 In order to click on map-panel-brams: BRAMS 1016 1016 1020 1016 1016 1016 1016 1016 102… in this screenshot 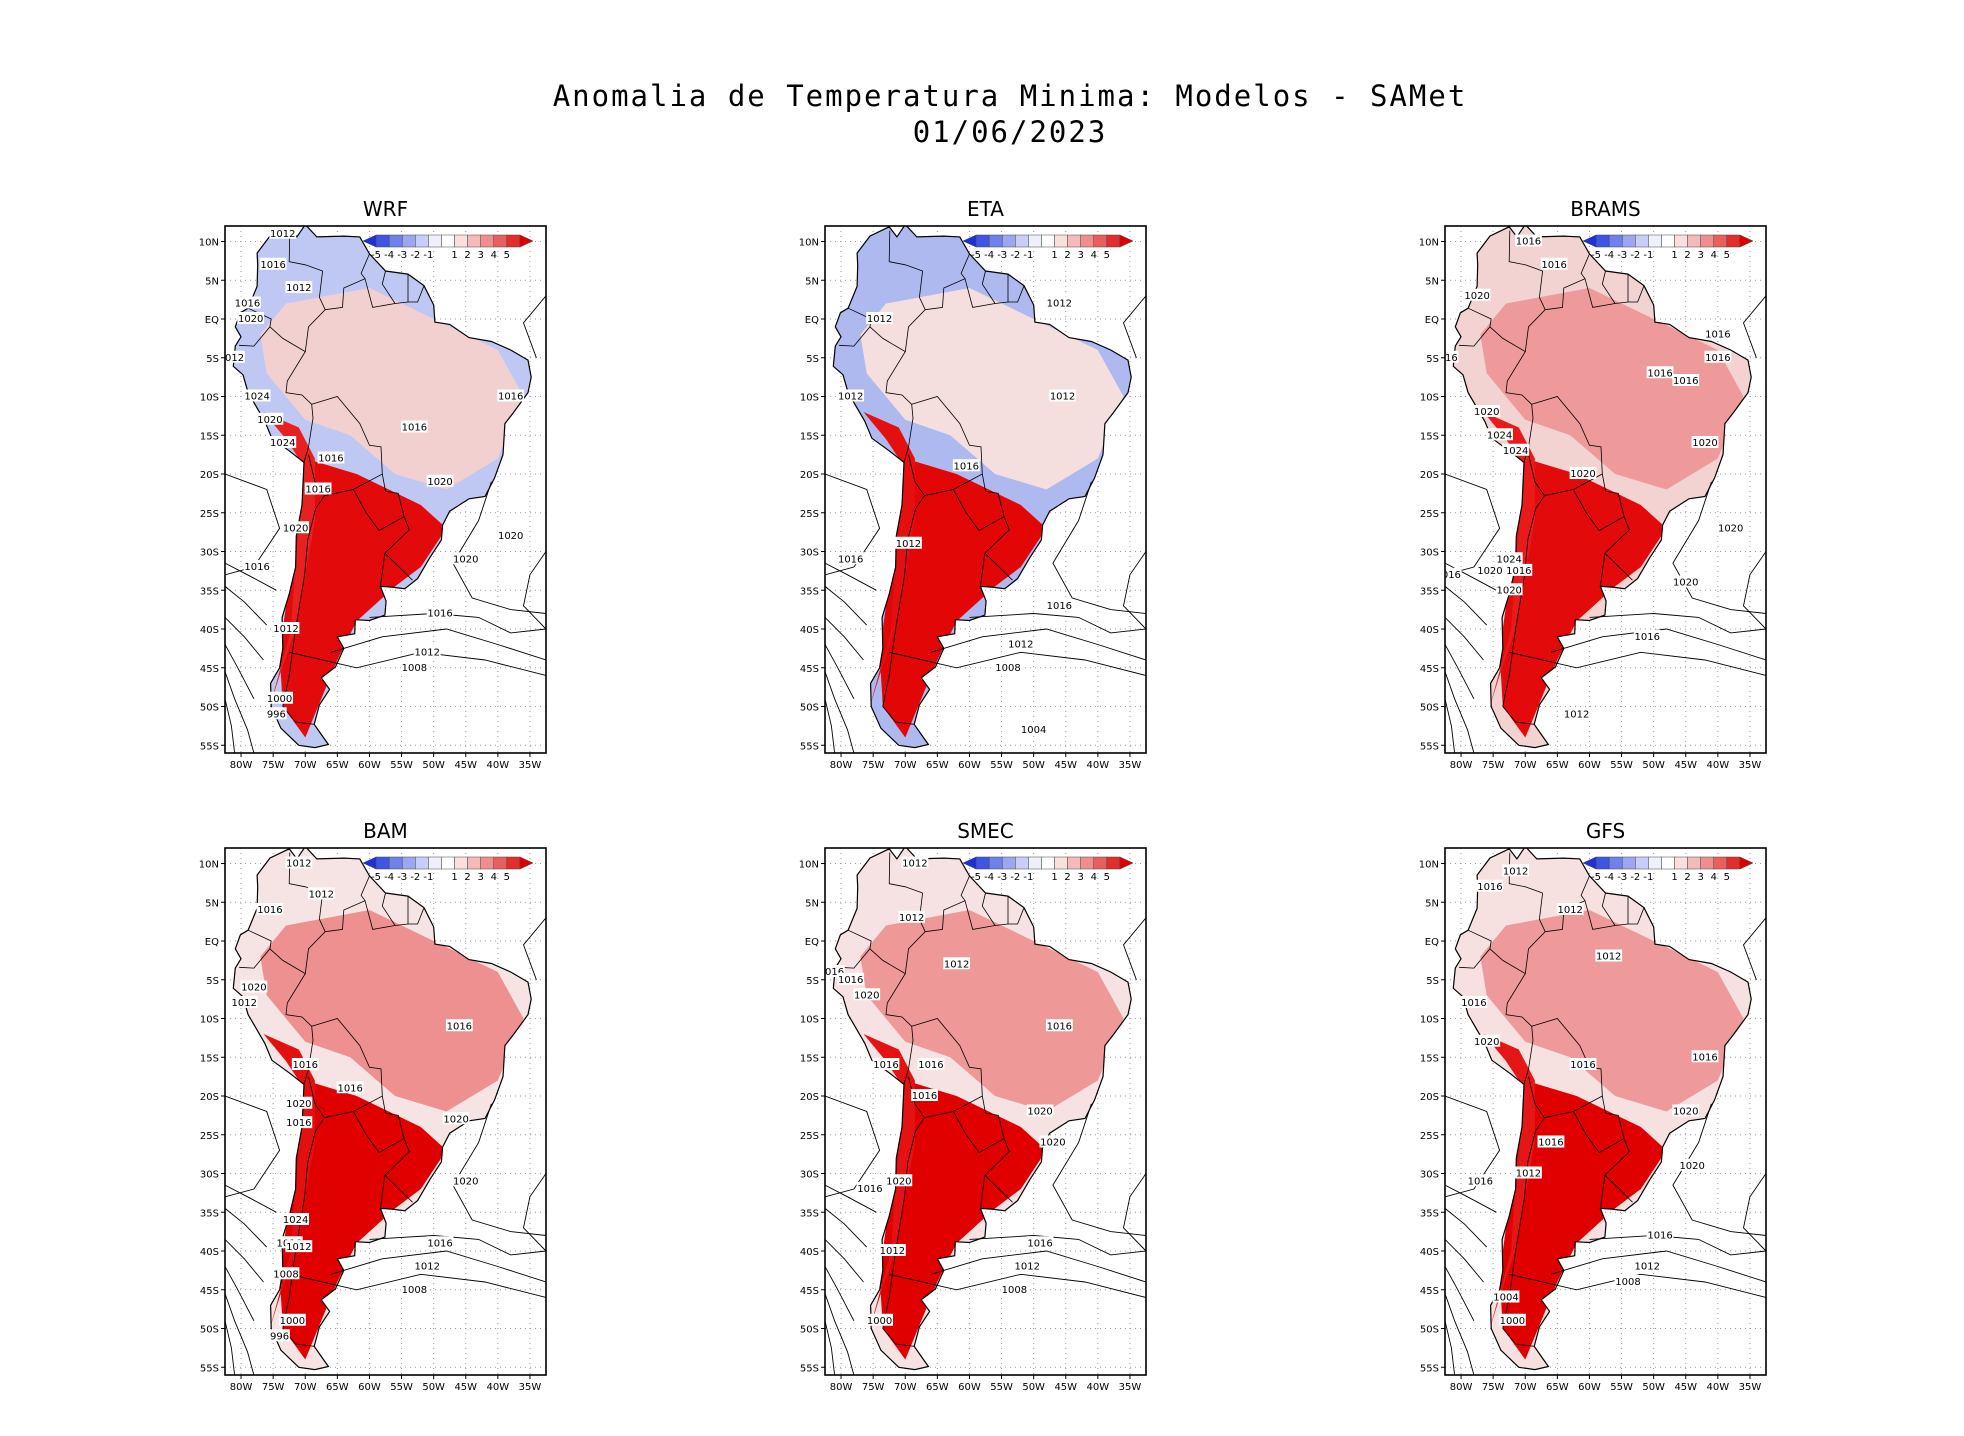, I will do `click(1590, 496)`.